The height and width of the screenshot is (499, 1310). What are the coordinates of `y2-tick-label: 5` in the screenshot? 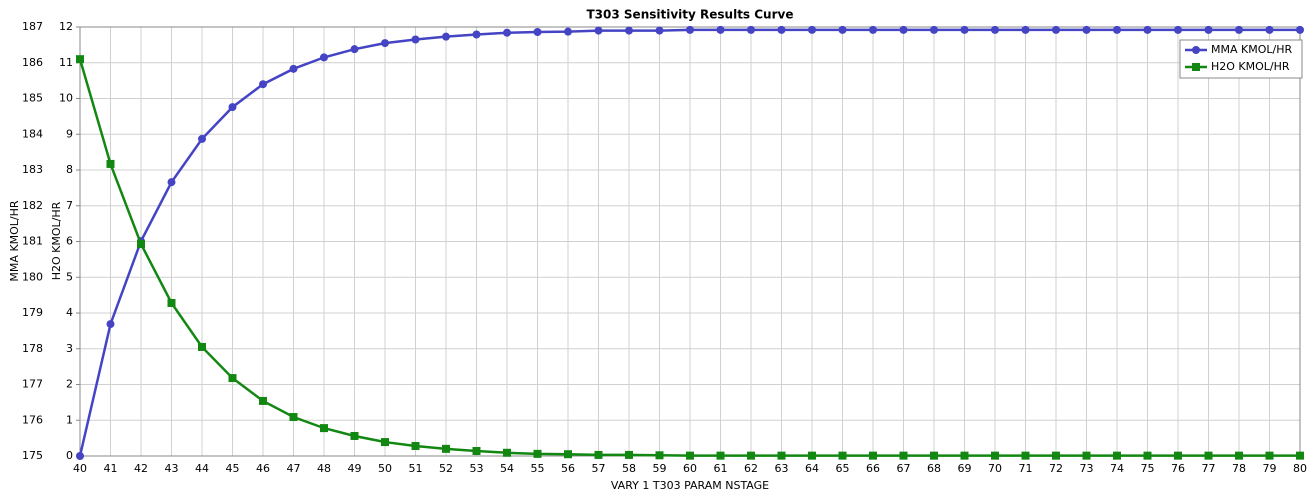 It's located at (69, 276).